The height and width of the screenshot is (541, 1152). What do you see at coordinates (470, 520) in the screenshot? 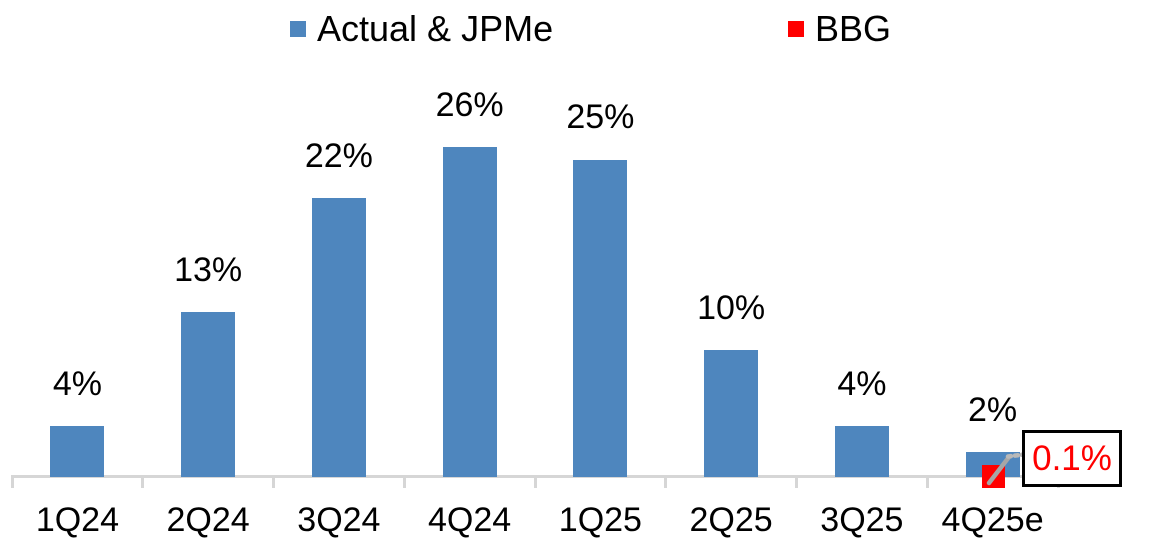
I see `x-axis-label-4Q24: 4Q24` at bounding box center [470, 520].